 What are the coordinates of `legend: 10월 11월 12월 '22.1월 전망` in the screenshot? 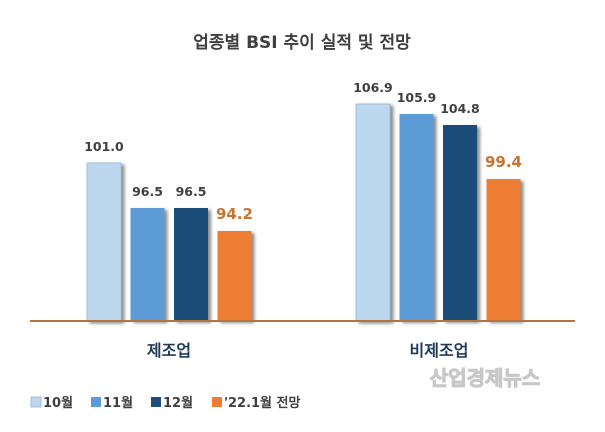 It's located at (165, 403).